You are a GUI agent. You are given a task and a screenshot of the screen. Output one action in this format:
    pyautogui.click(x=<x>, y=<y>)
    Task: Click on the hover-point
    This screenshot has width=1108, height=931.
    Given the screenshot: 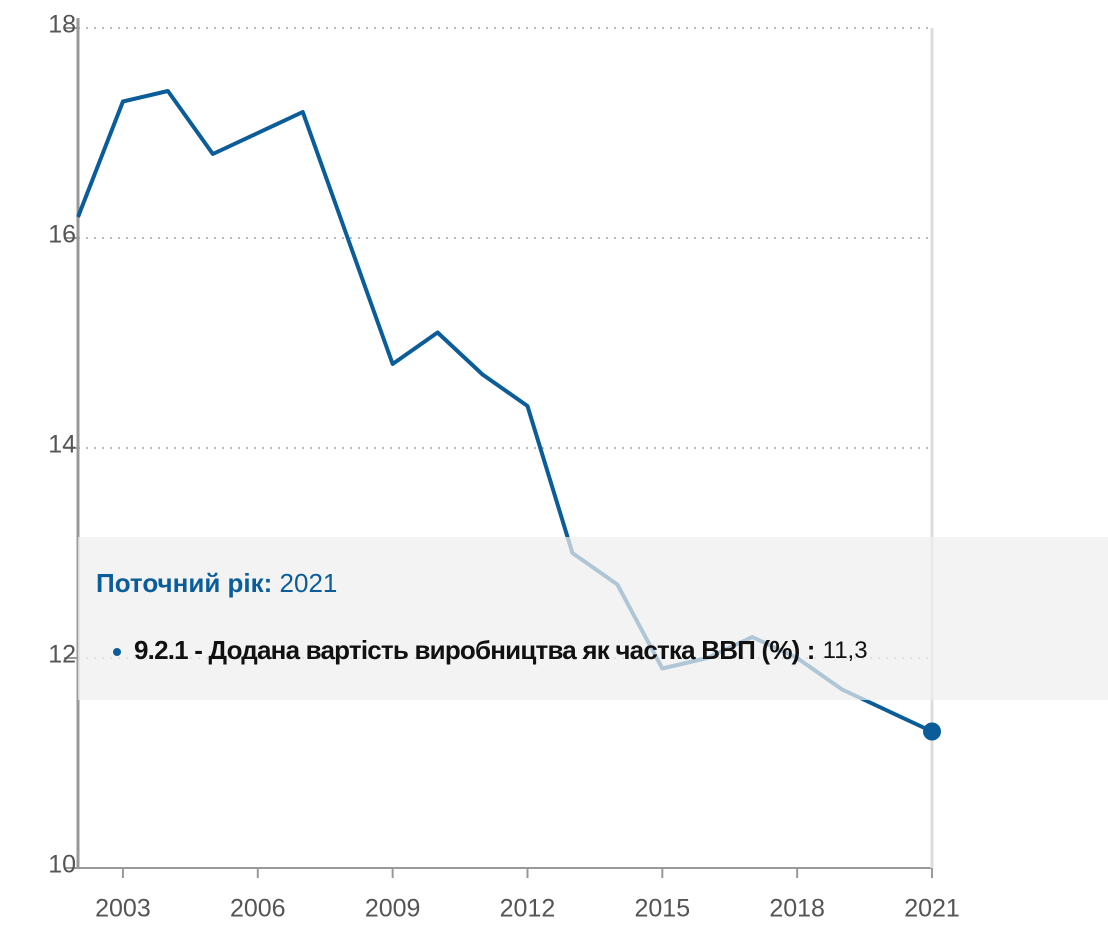 What is the action you would take?
    pyautogui.click(x=932, y=731)
    